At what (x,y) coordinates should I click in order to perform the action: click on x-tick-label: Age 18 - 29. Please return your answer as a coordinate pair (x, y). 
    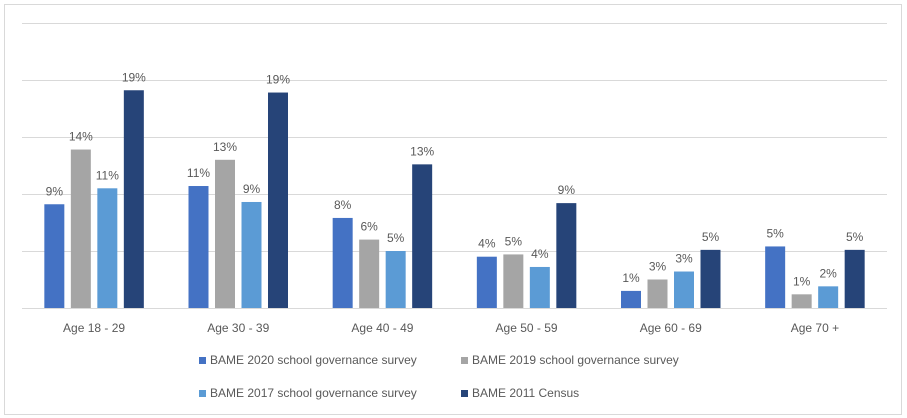
    Looking at the image, I should click on (94, 328).